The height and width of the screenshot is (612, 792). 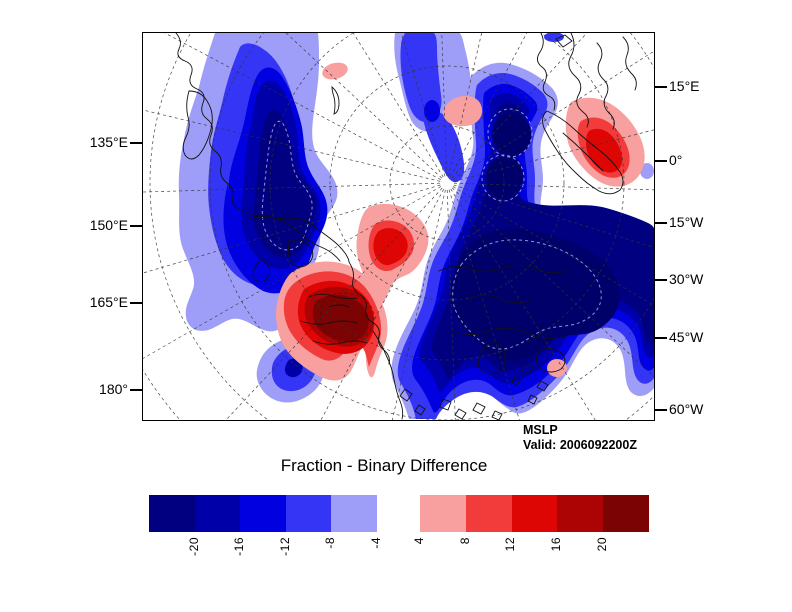 What do you see at coordinates (540, 430) in the screenshot?
I see `field-name: MSLP` at bounding box center [540, 430].